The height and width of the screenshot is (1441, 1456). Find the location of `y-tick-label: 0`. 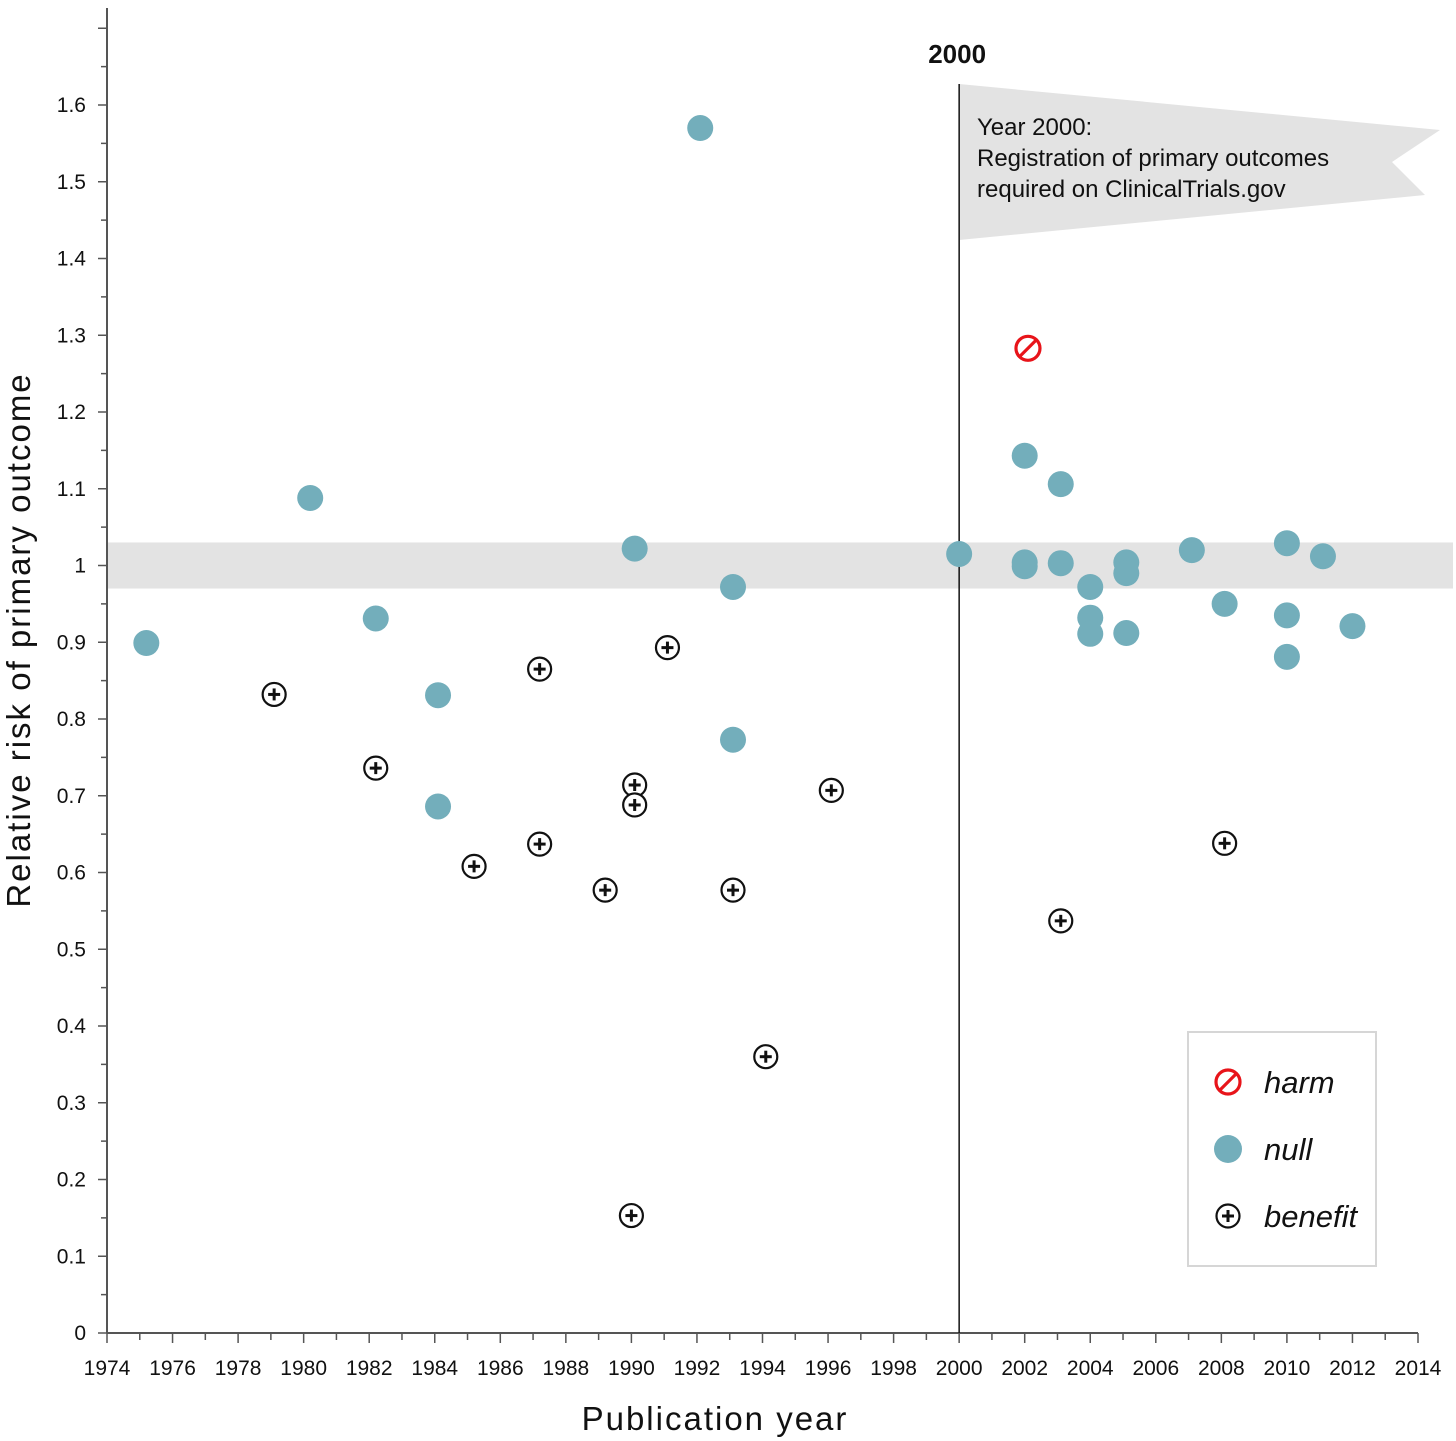

y-tick-label: 0 is located at coordinates (80, 1333).